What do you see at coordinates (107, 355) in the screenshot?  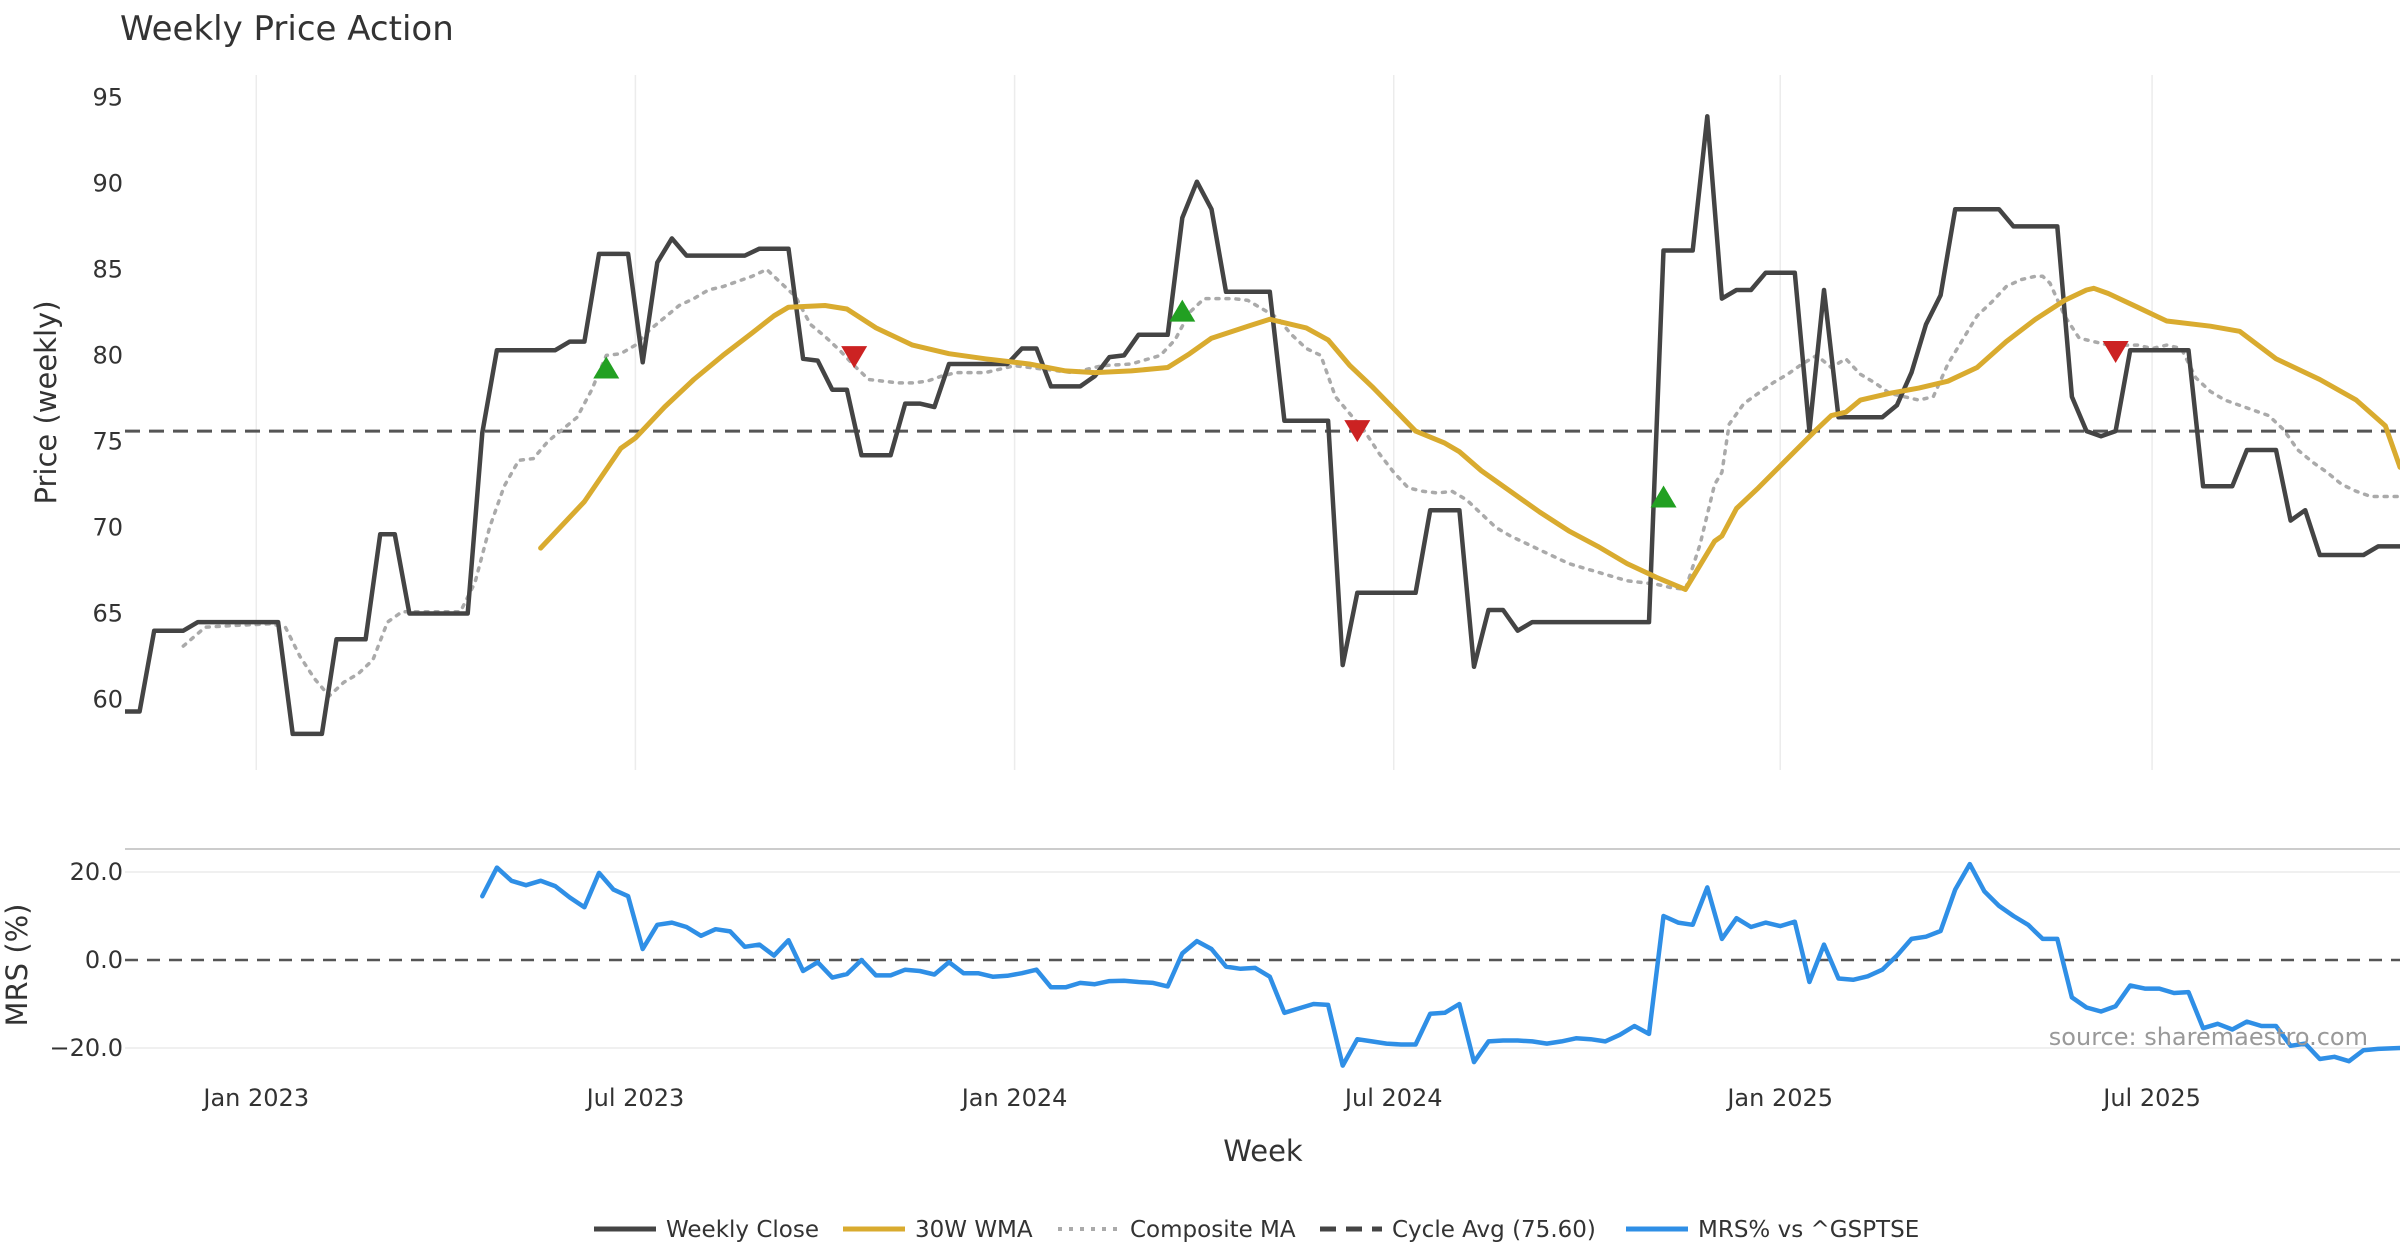 I see `price-y-tick-80: 80` at bounding box center [107, 355].